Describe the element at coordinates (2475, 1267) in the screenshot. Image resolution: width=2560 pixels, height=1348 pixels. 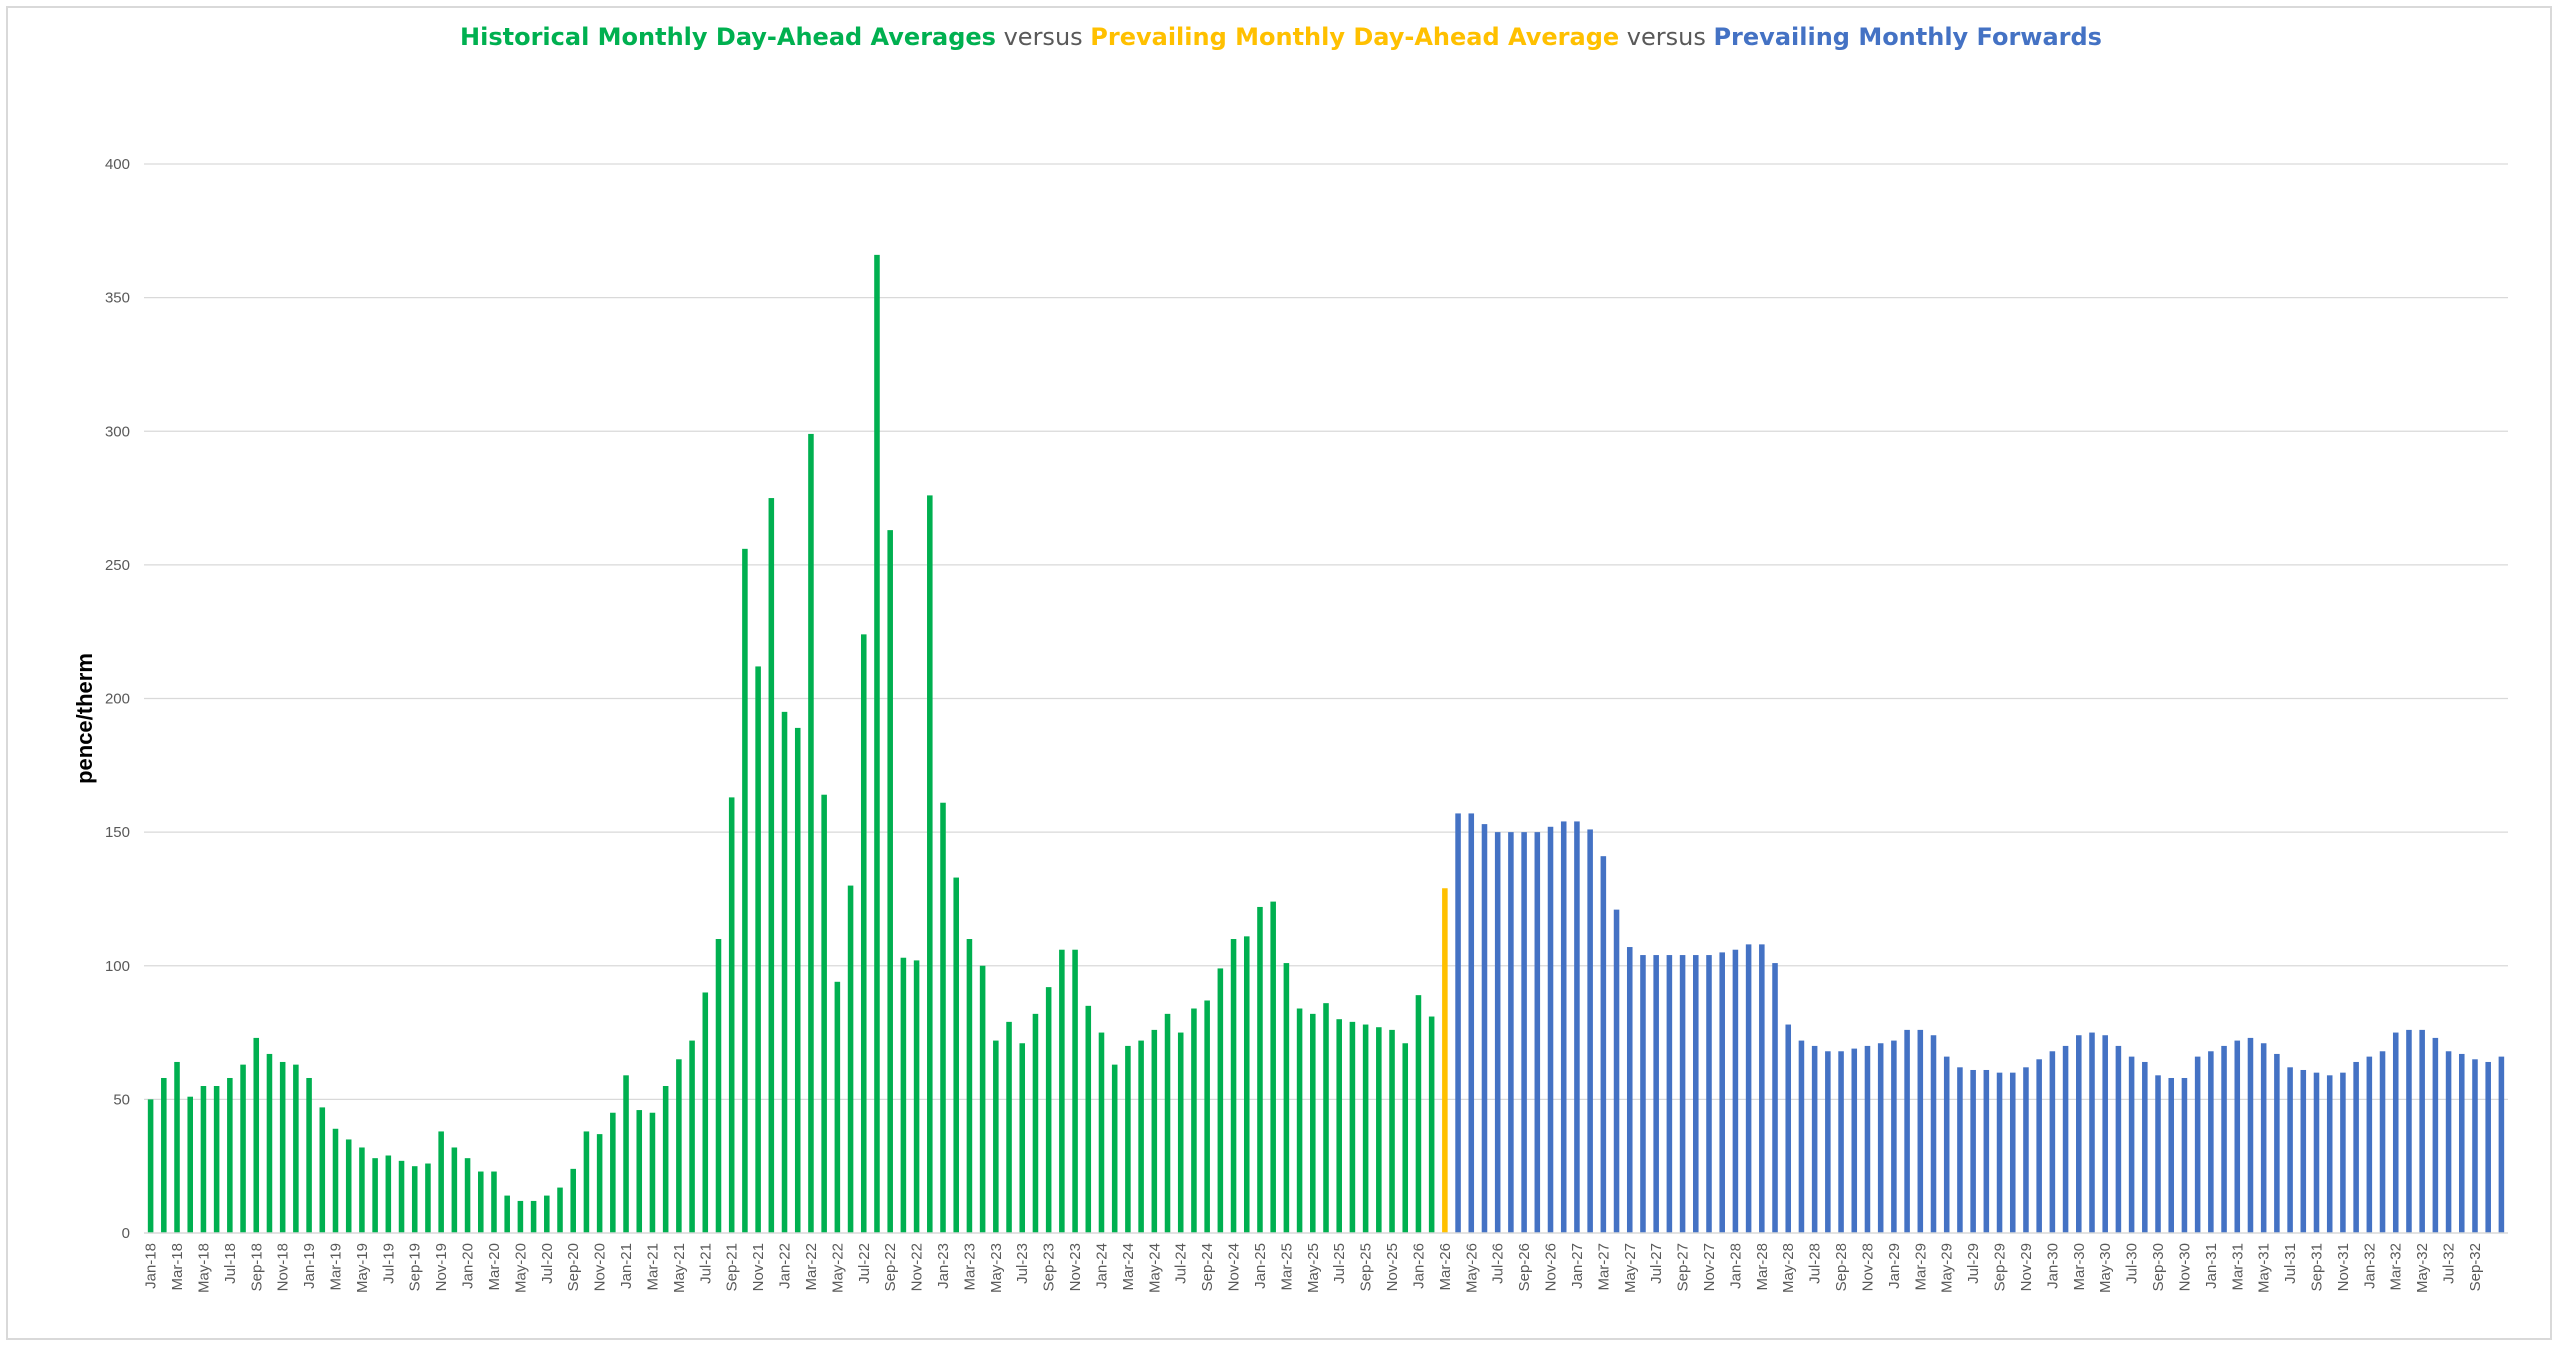
I see `x-tick-label: Sep-32` at that location.